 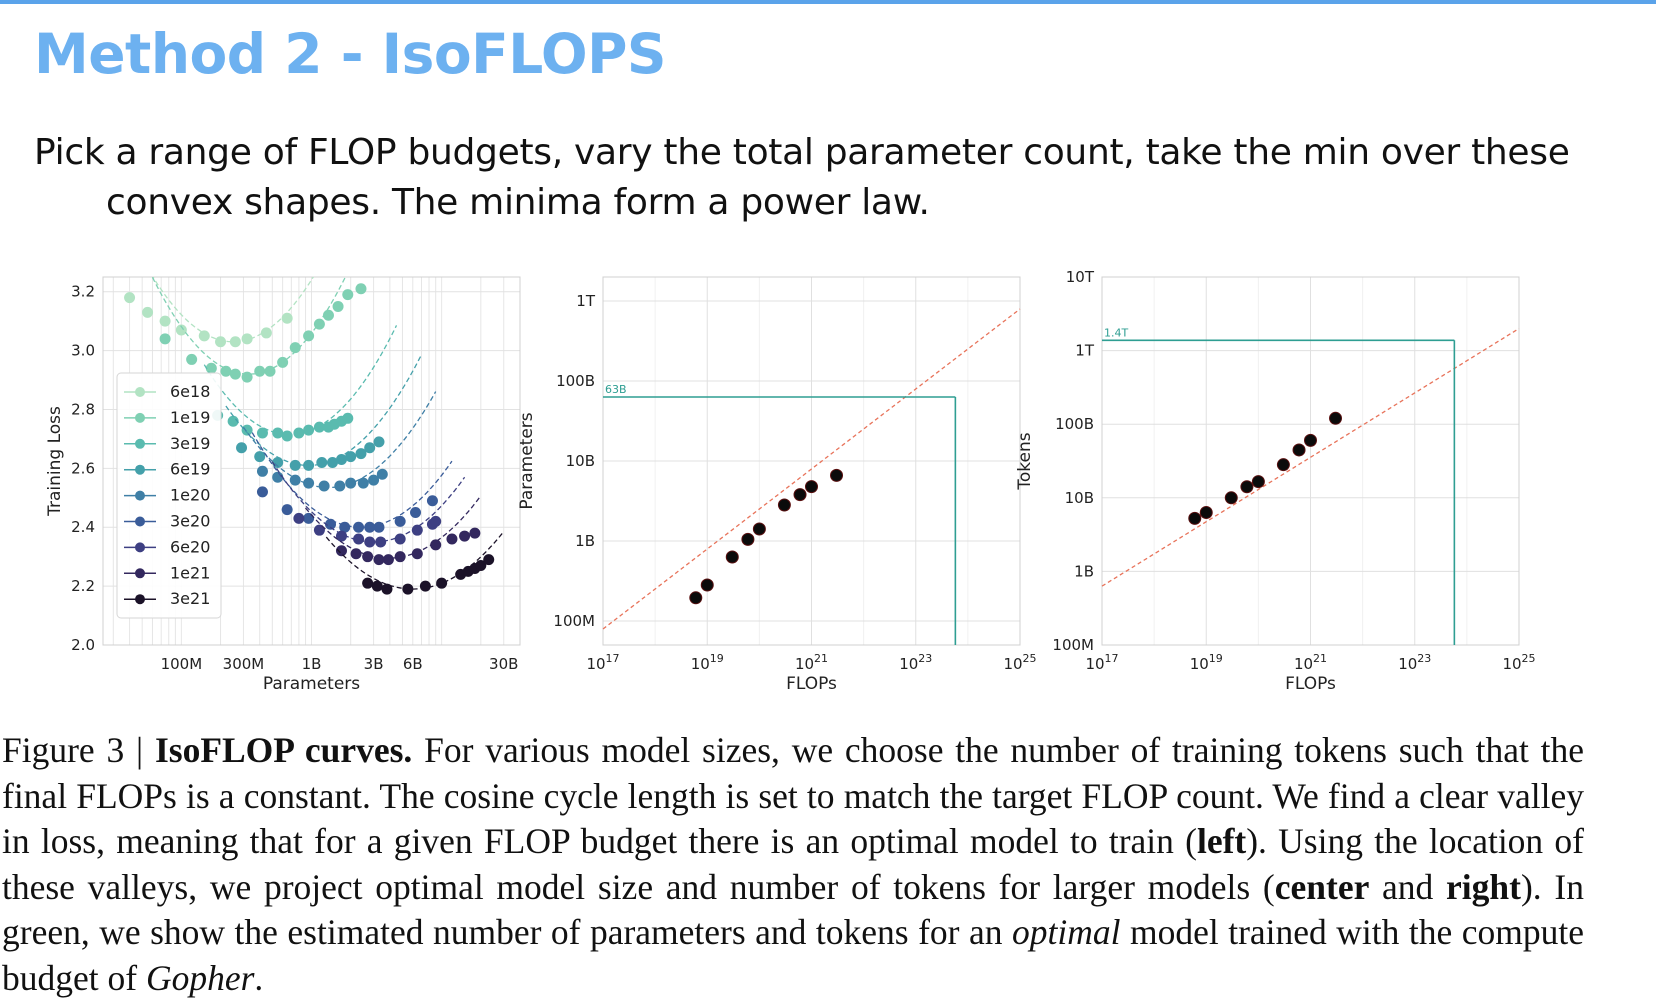 I want to click on y-tick-label: 100B, so click(x=575, y=381).